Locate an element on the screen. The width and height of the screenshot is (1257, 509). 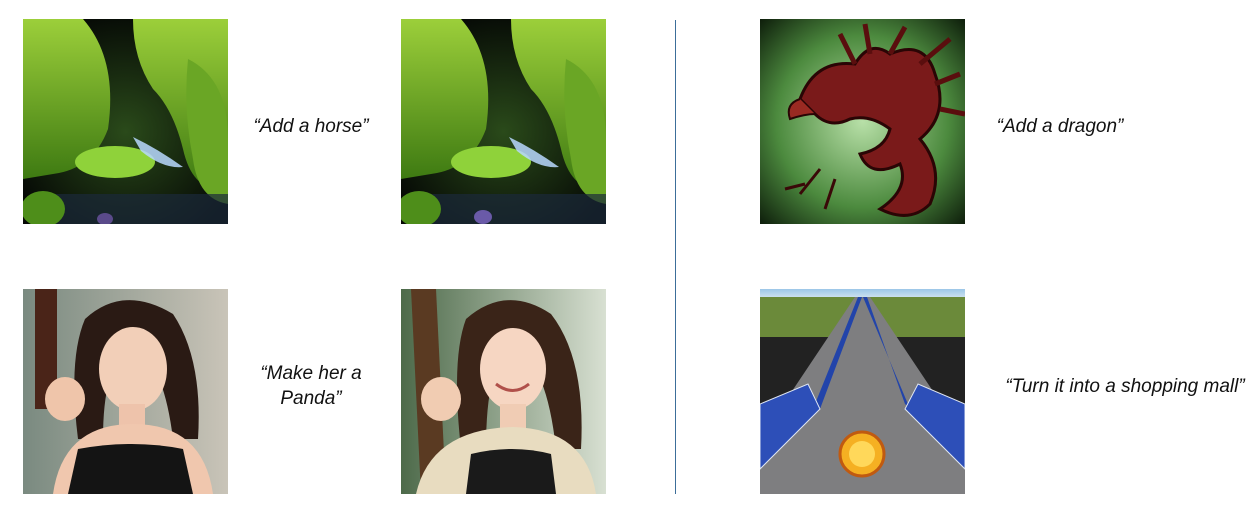
horse-input-image is located at coordinates (125, 121).